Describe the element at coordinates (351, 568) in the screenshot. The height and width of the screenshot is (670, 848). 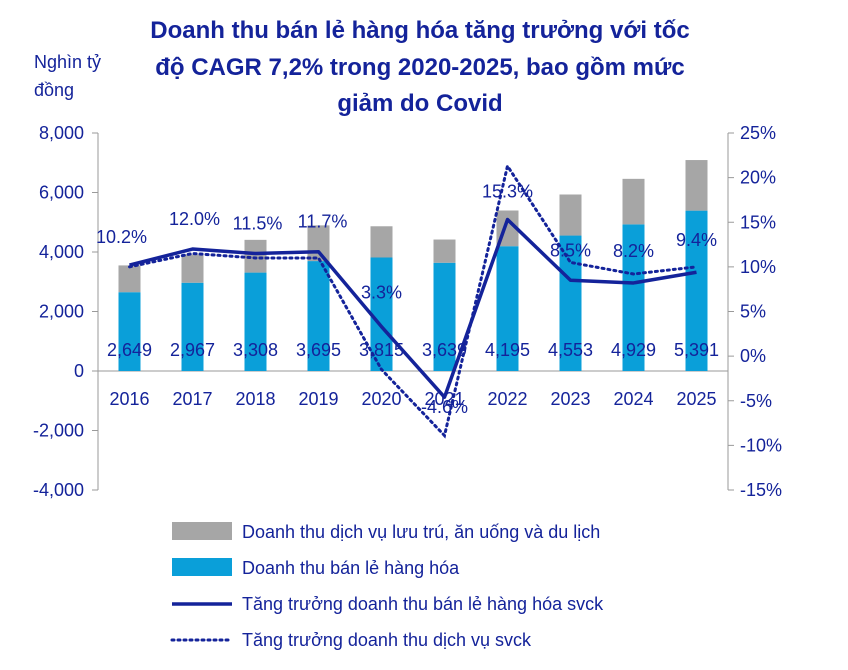
I see `legend-label: Doanh thu bán lẻ hàng hóa` at that location.